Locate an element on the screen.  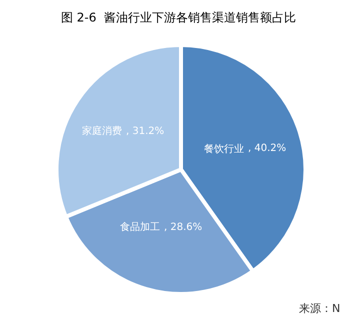
data-label: , 28.6% is located at coordinates (183, 227).